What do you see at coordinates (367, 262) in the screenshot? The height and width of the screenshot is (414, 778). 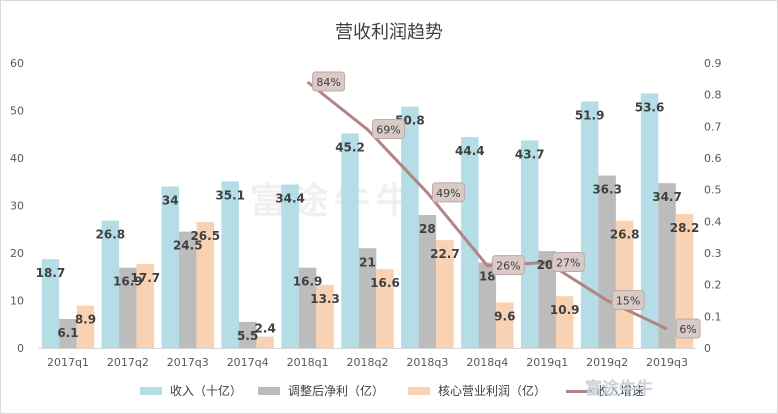 I see `bar-data-label: 21` at bounding box center [367, 262].